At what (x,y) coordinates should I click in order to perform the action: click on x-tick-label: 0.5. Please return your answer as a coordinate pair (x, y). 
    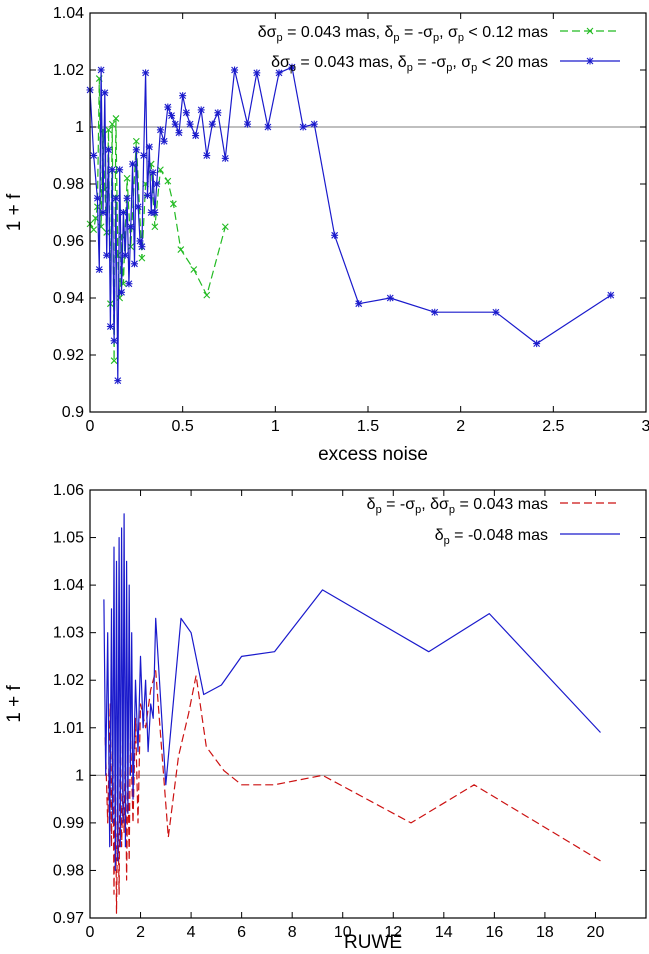
    Looking at the image, I should click on (183, 426).